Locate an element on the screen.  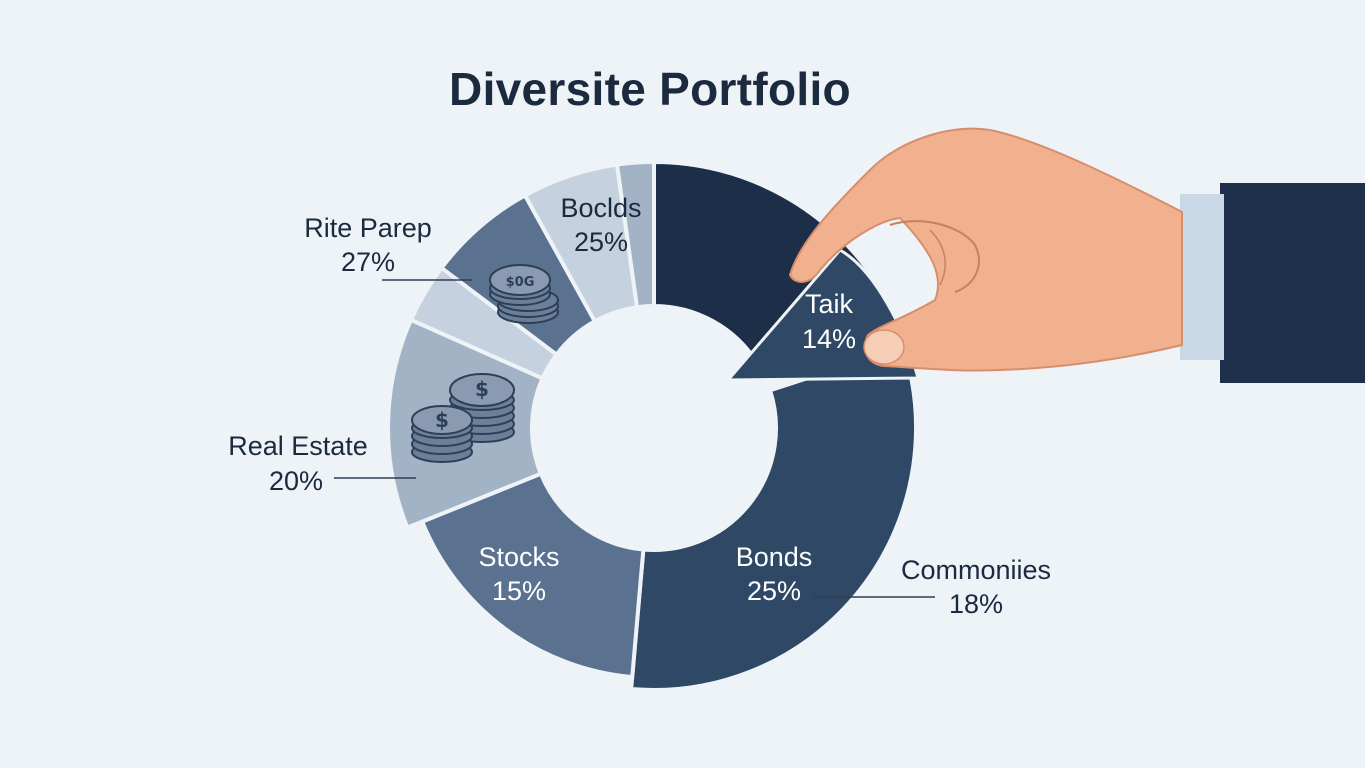
coin-stack-icon: $0G is located at coordinates (524, 294).